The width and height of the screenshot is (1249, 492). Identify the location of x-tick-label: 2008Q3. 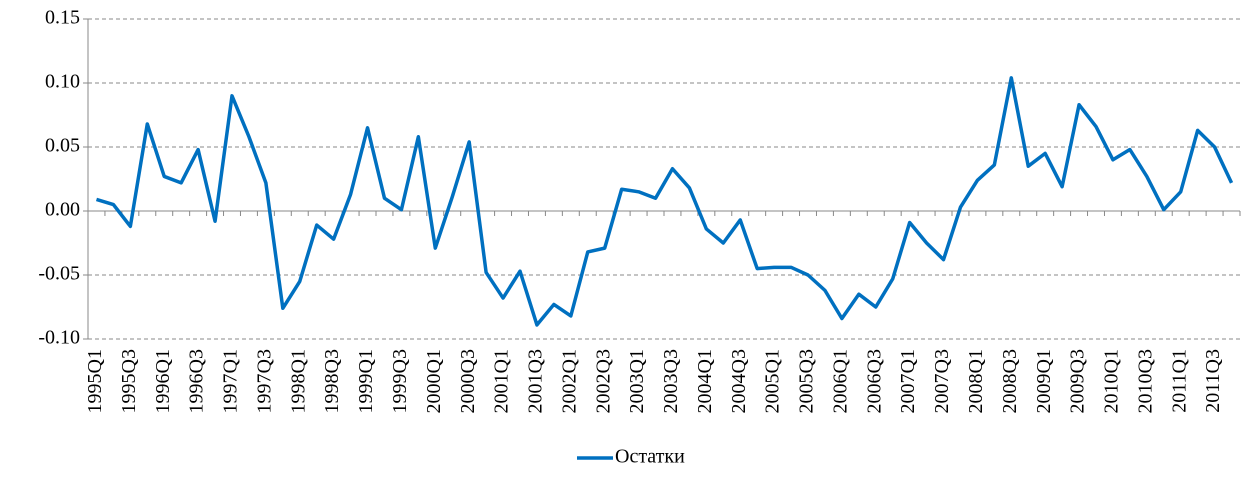
(1010, 381).